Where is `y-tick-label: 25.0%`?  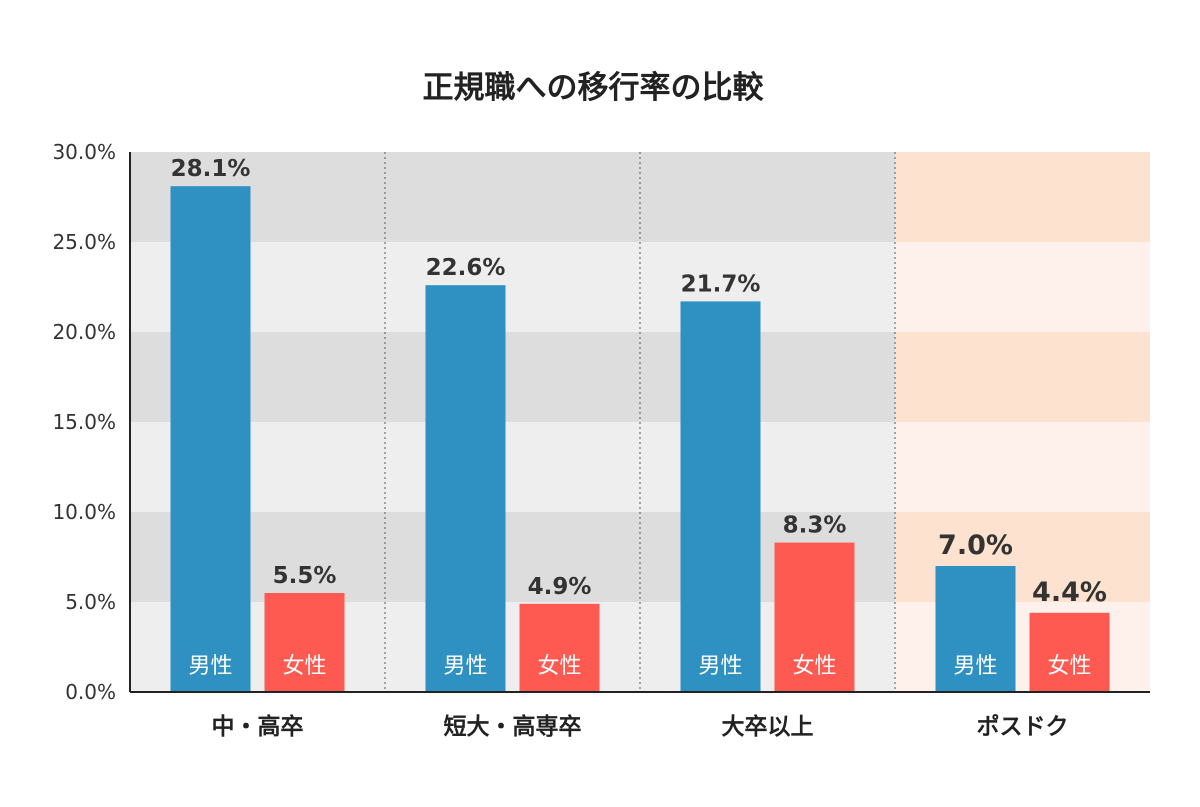
y-tick-label: 25.0% is located at coordinates (84, 242).